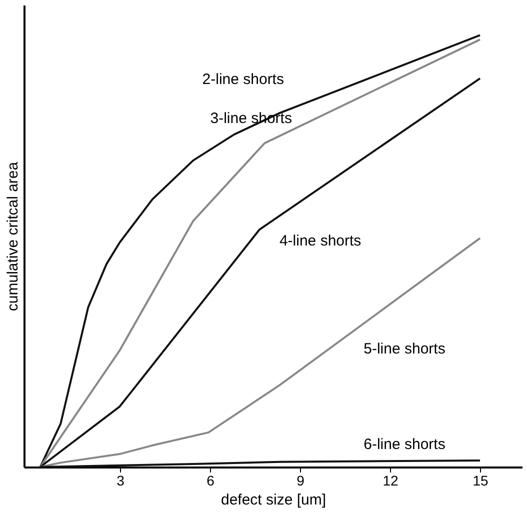 This screenshot has width=527, height=512. What do you see at coordinates (300, 480) in the screenshot?
I see `x-tick-label: 9` at bounding box center [300, 480].